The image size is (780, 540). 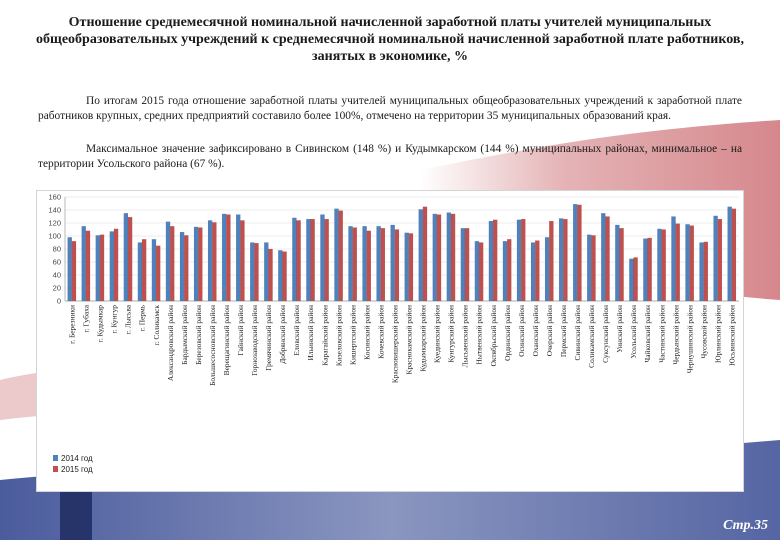 What do you see at coordinates (731, 335) in the screenshot?
I see `category-label: Юсьвинский район` at bounding box center [731, 335].